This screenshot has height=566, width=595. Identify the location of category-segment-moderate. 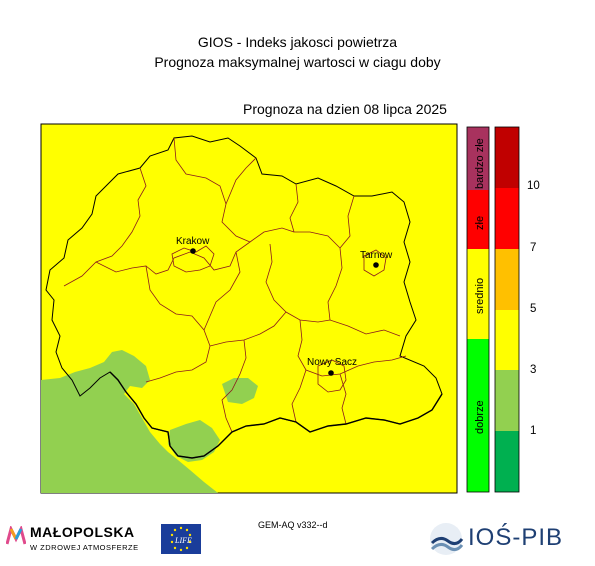
(478, 294).